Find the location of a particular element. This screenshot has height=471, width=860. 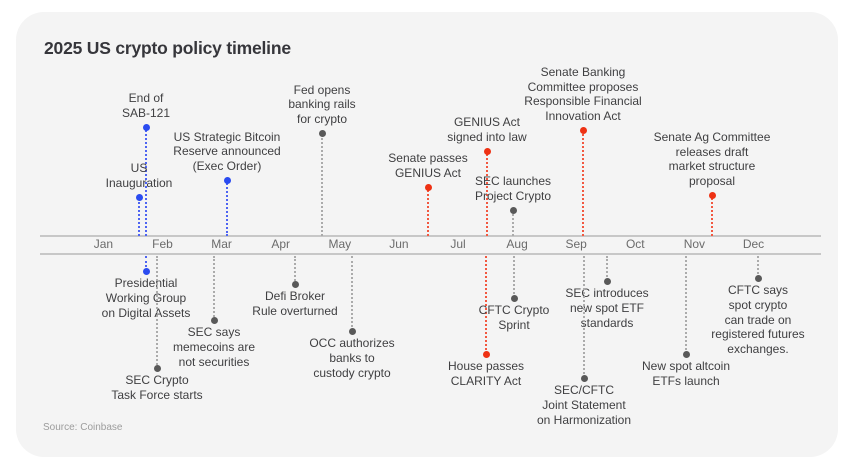

event-leader-line-us-inauguration is located at coordinates (139, 216).